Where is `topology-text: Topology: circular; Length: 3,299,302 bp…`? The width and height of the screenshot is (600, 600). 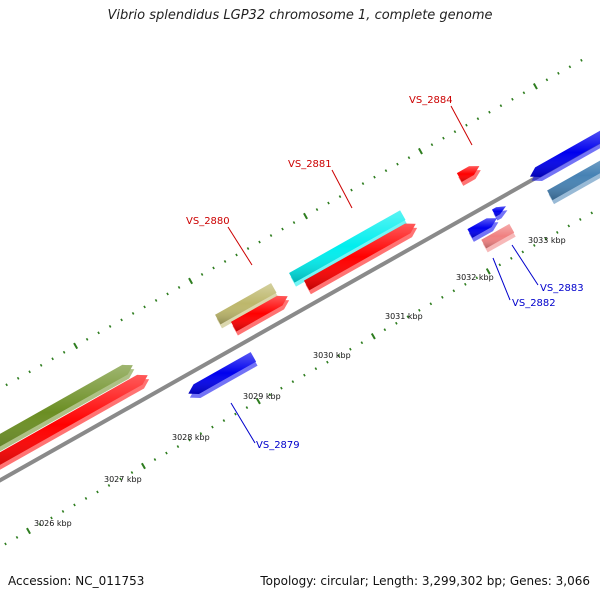
topology-text: Topology: circular; Length: 3,299,302 bp… is located at coordinates (425, 581).